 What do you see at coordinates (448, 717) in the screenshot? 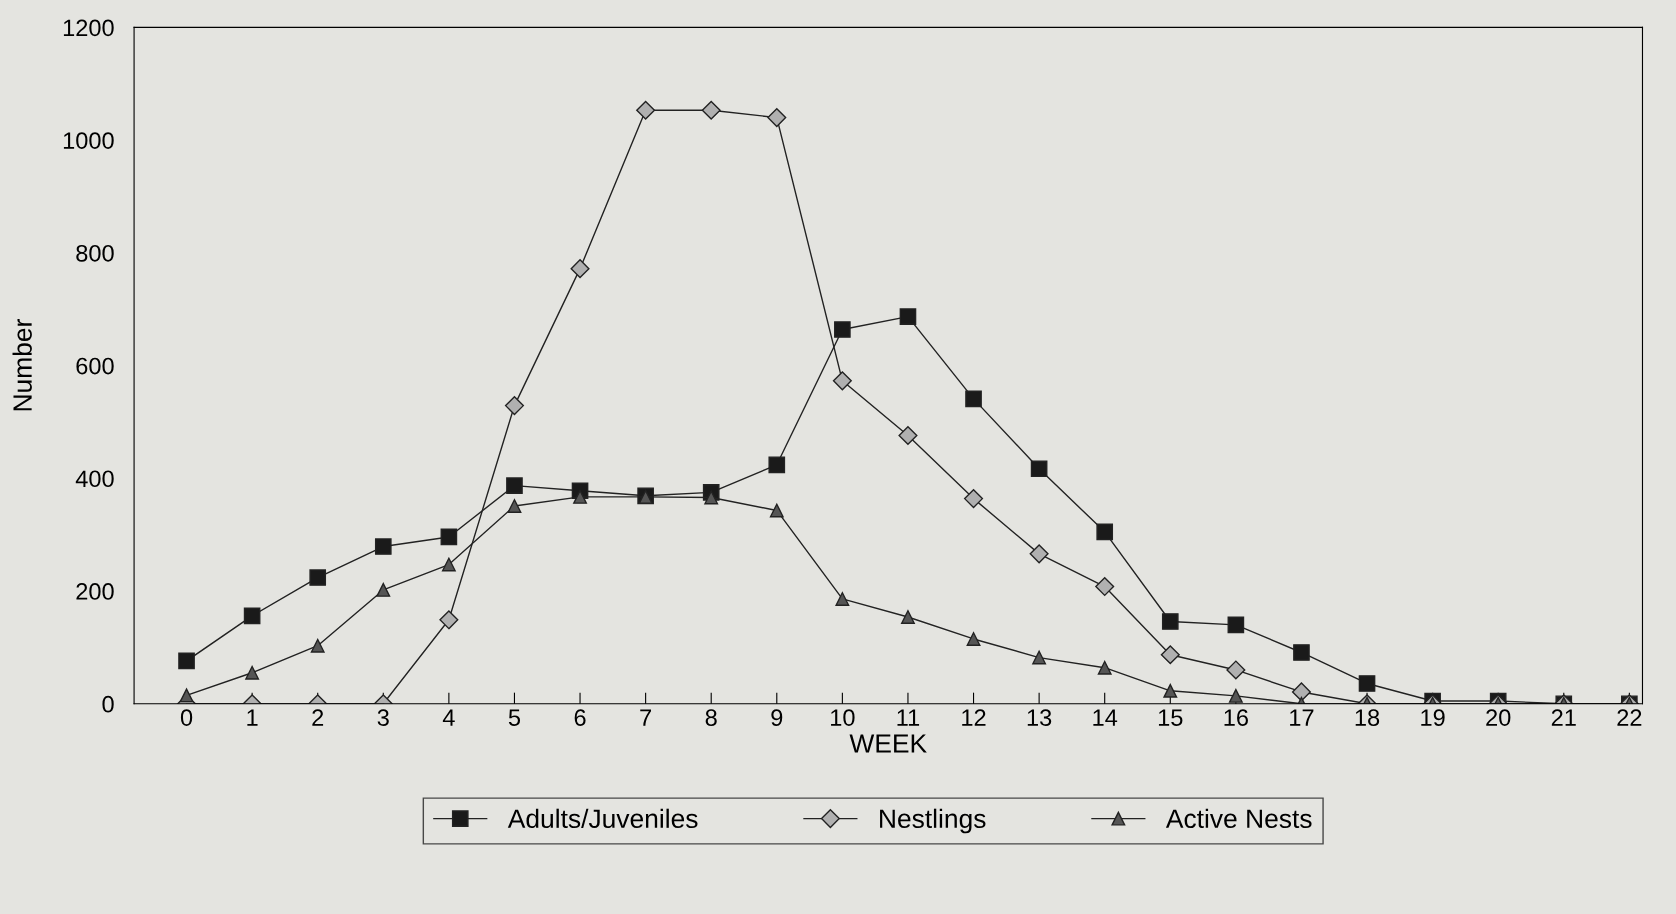
I see `x-tick-label: 4` at bounding box center [448, 717].